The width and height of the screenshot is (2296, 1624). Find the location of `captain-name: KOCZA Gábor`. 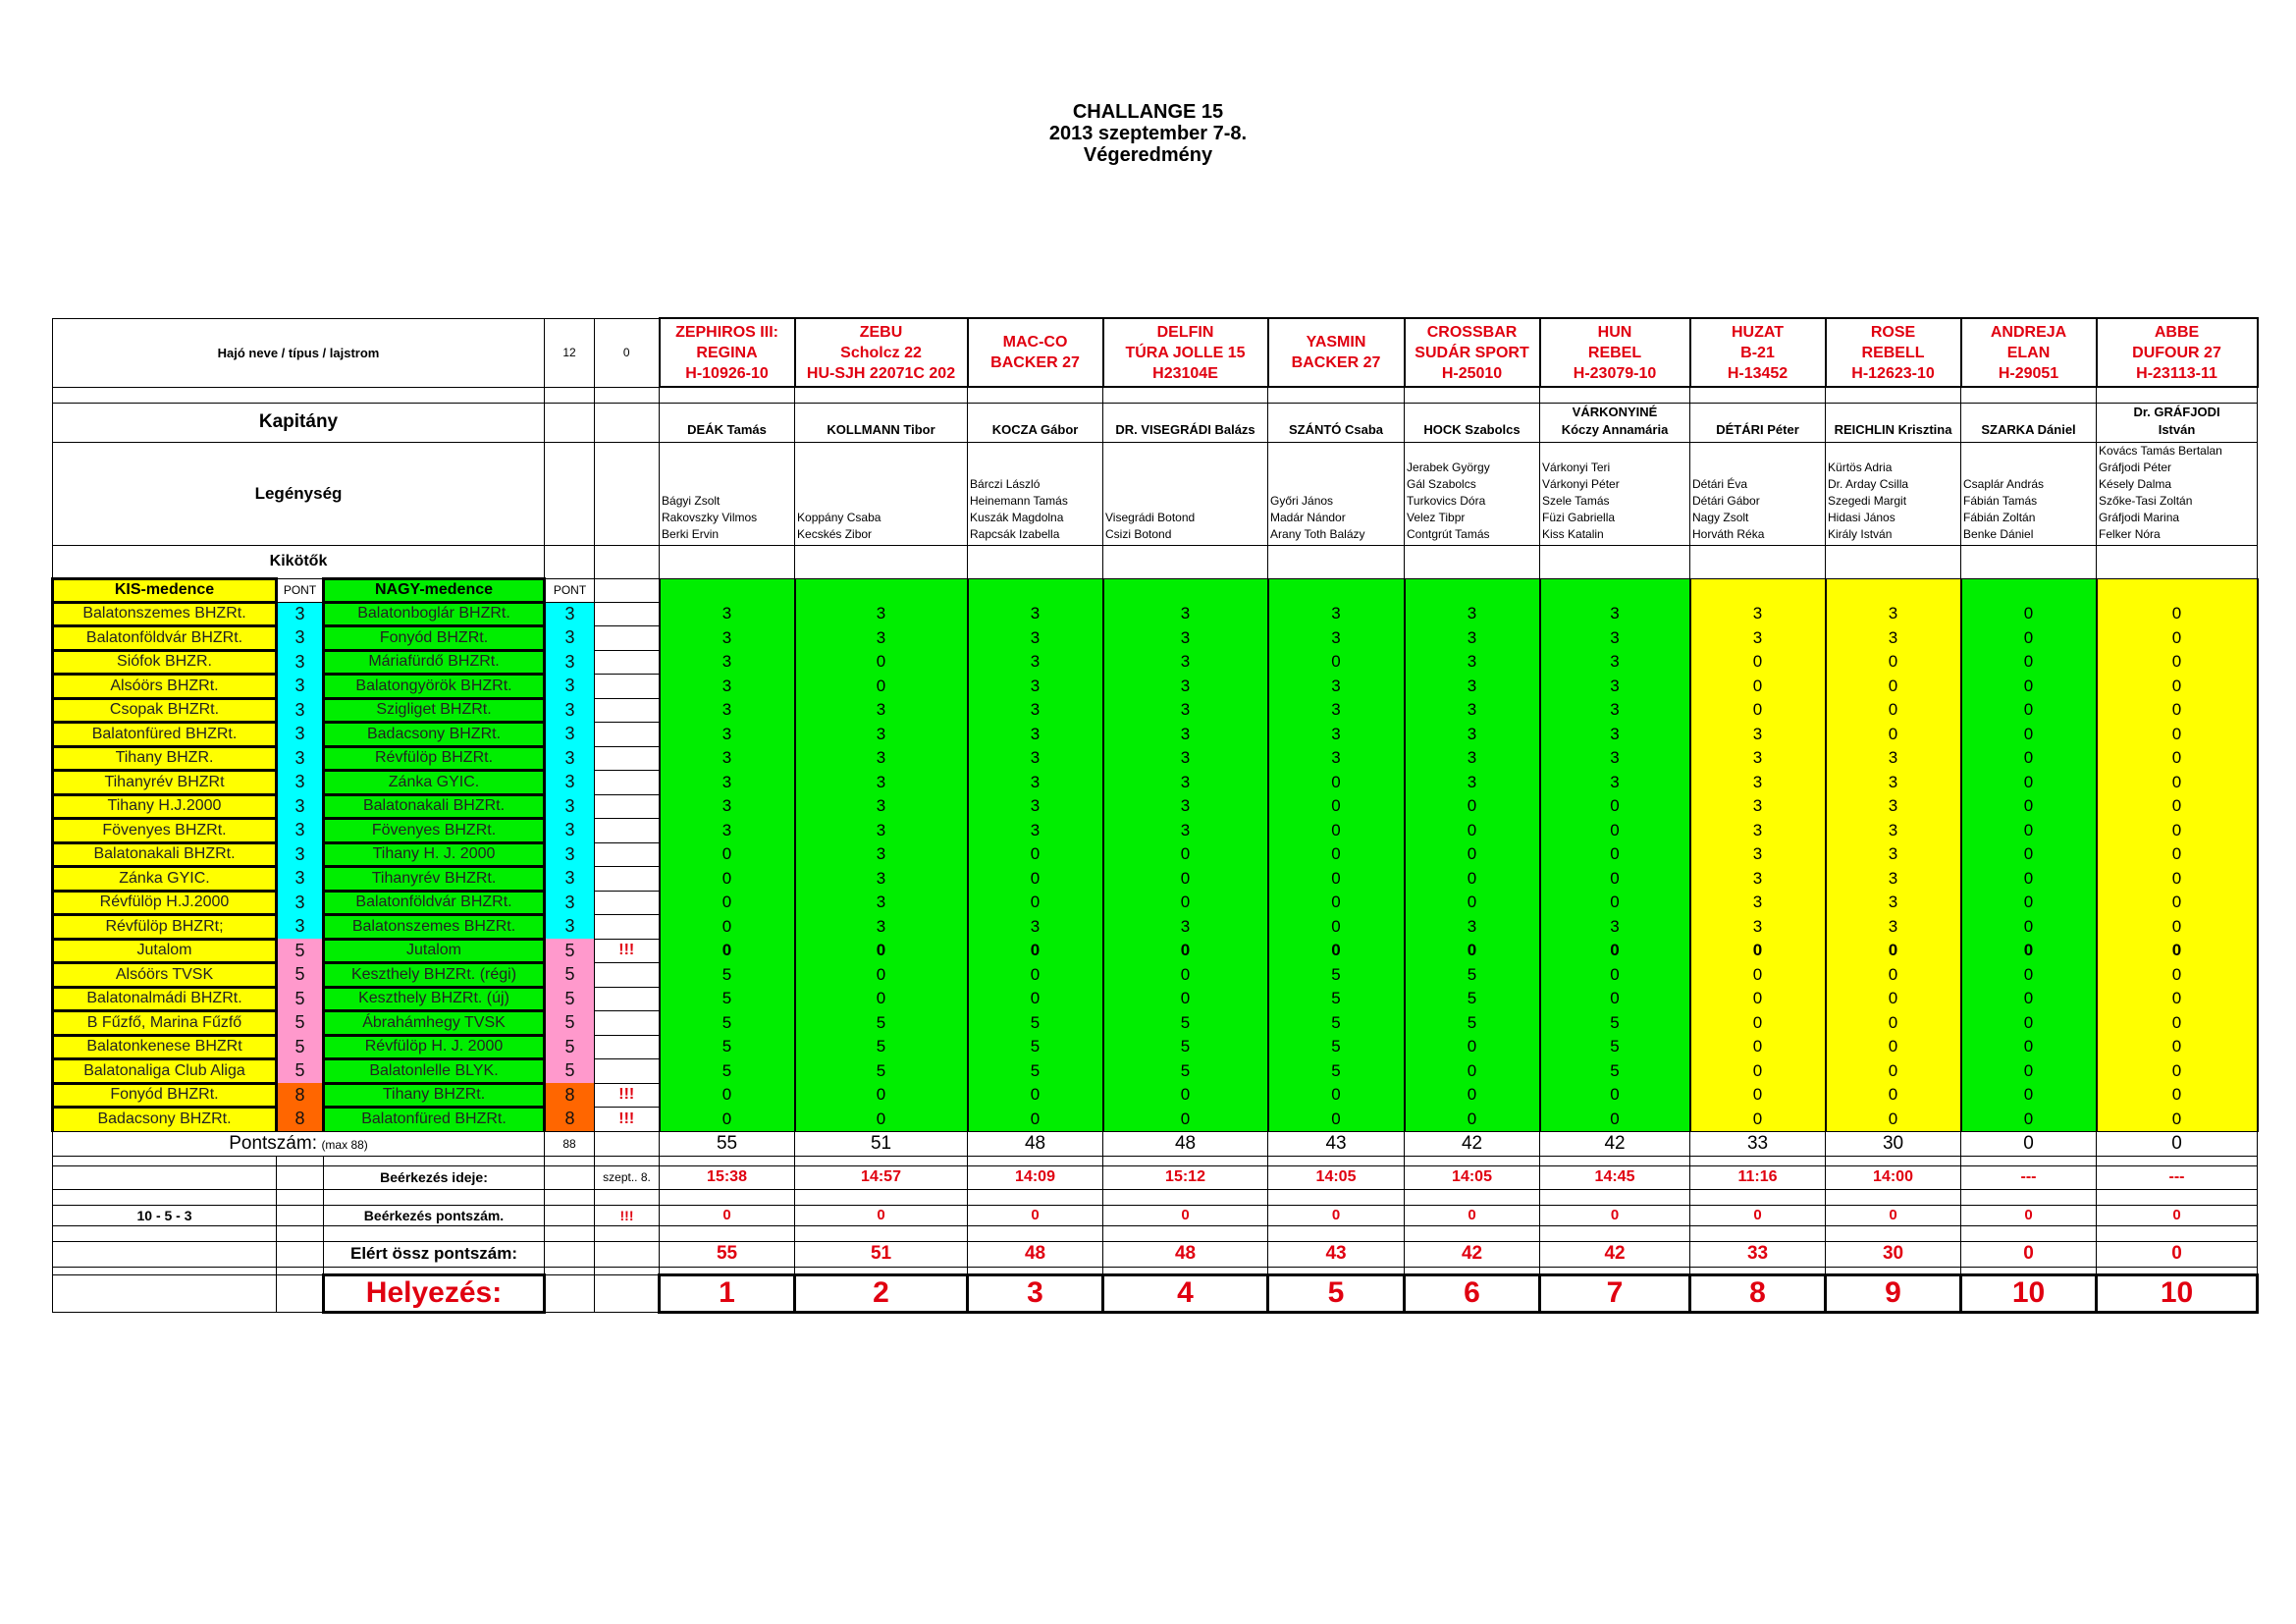

captain-name: KOCZA Gábor is located at coordinates (1036, 422).